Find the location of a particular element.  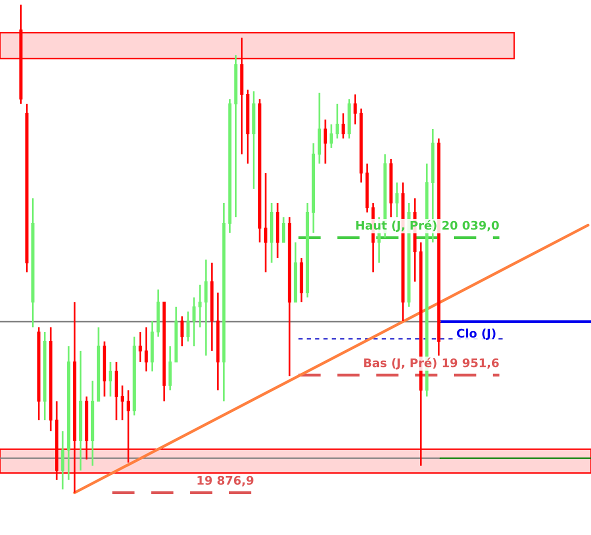

ref-line-label: Bas (J, Pré) 19 951,6 is located at coordinates (431, 364).